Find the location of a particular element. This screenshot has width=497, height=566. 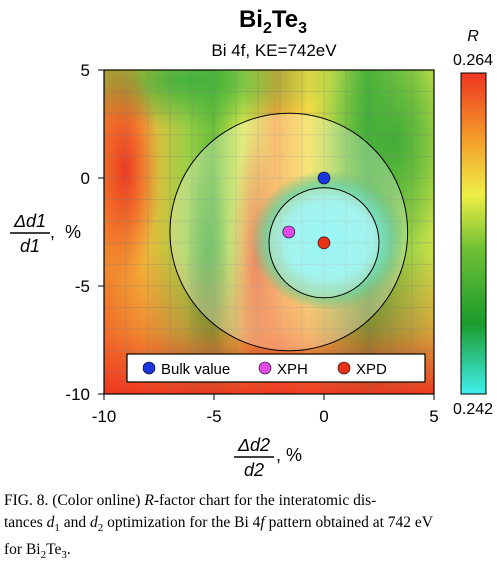

x-axis: -10 -5 0 5 is located at coordinates (265, 410).